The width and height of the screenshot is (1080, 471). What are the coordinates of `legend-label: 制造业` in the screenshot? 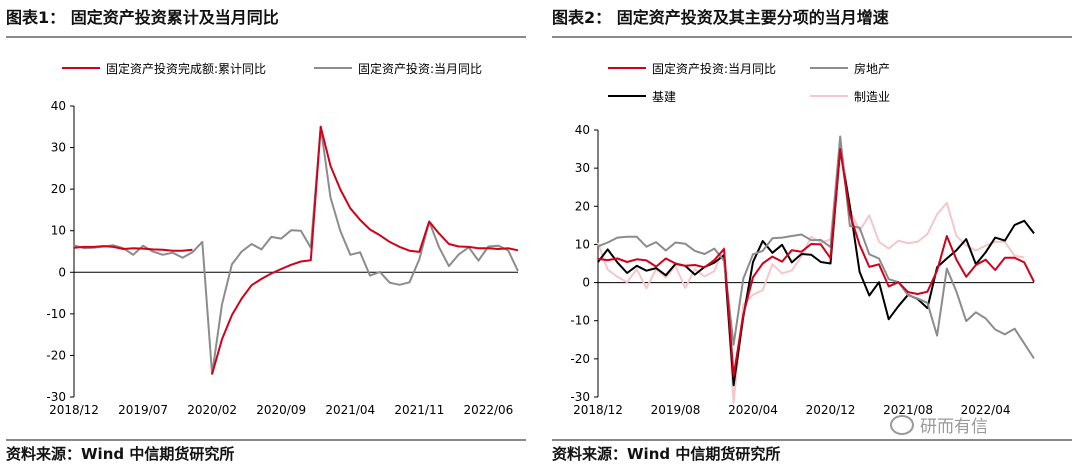 It's located at (872, 97).